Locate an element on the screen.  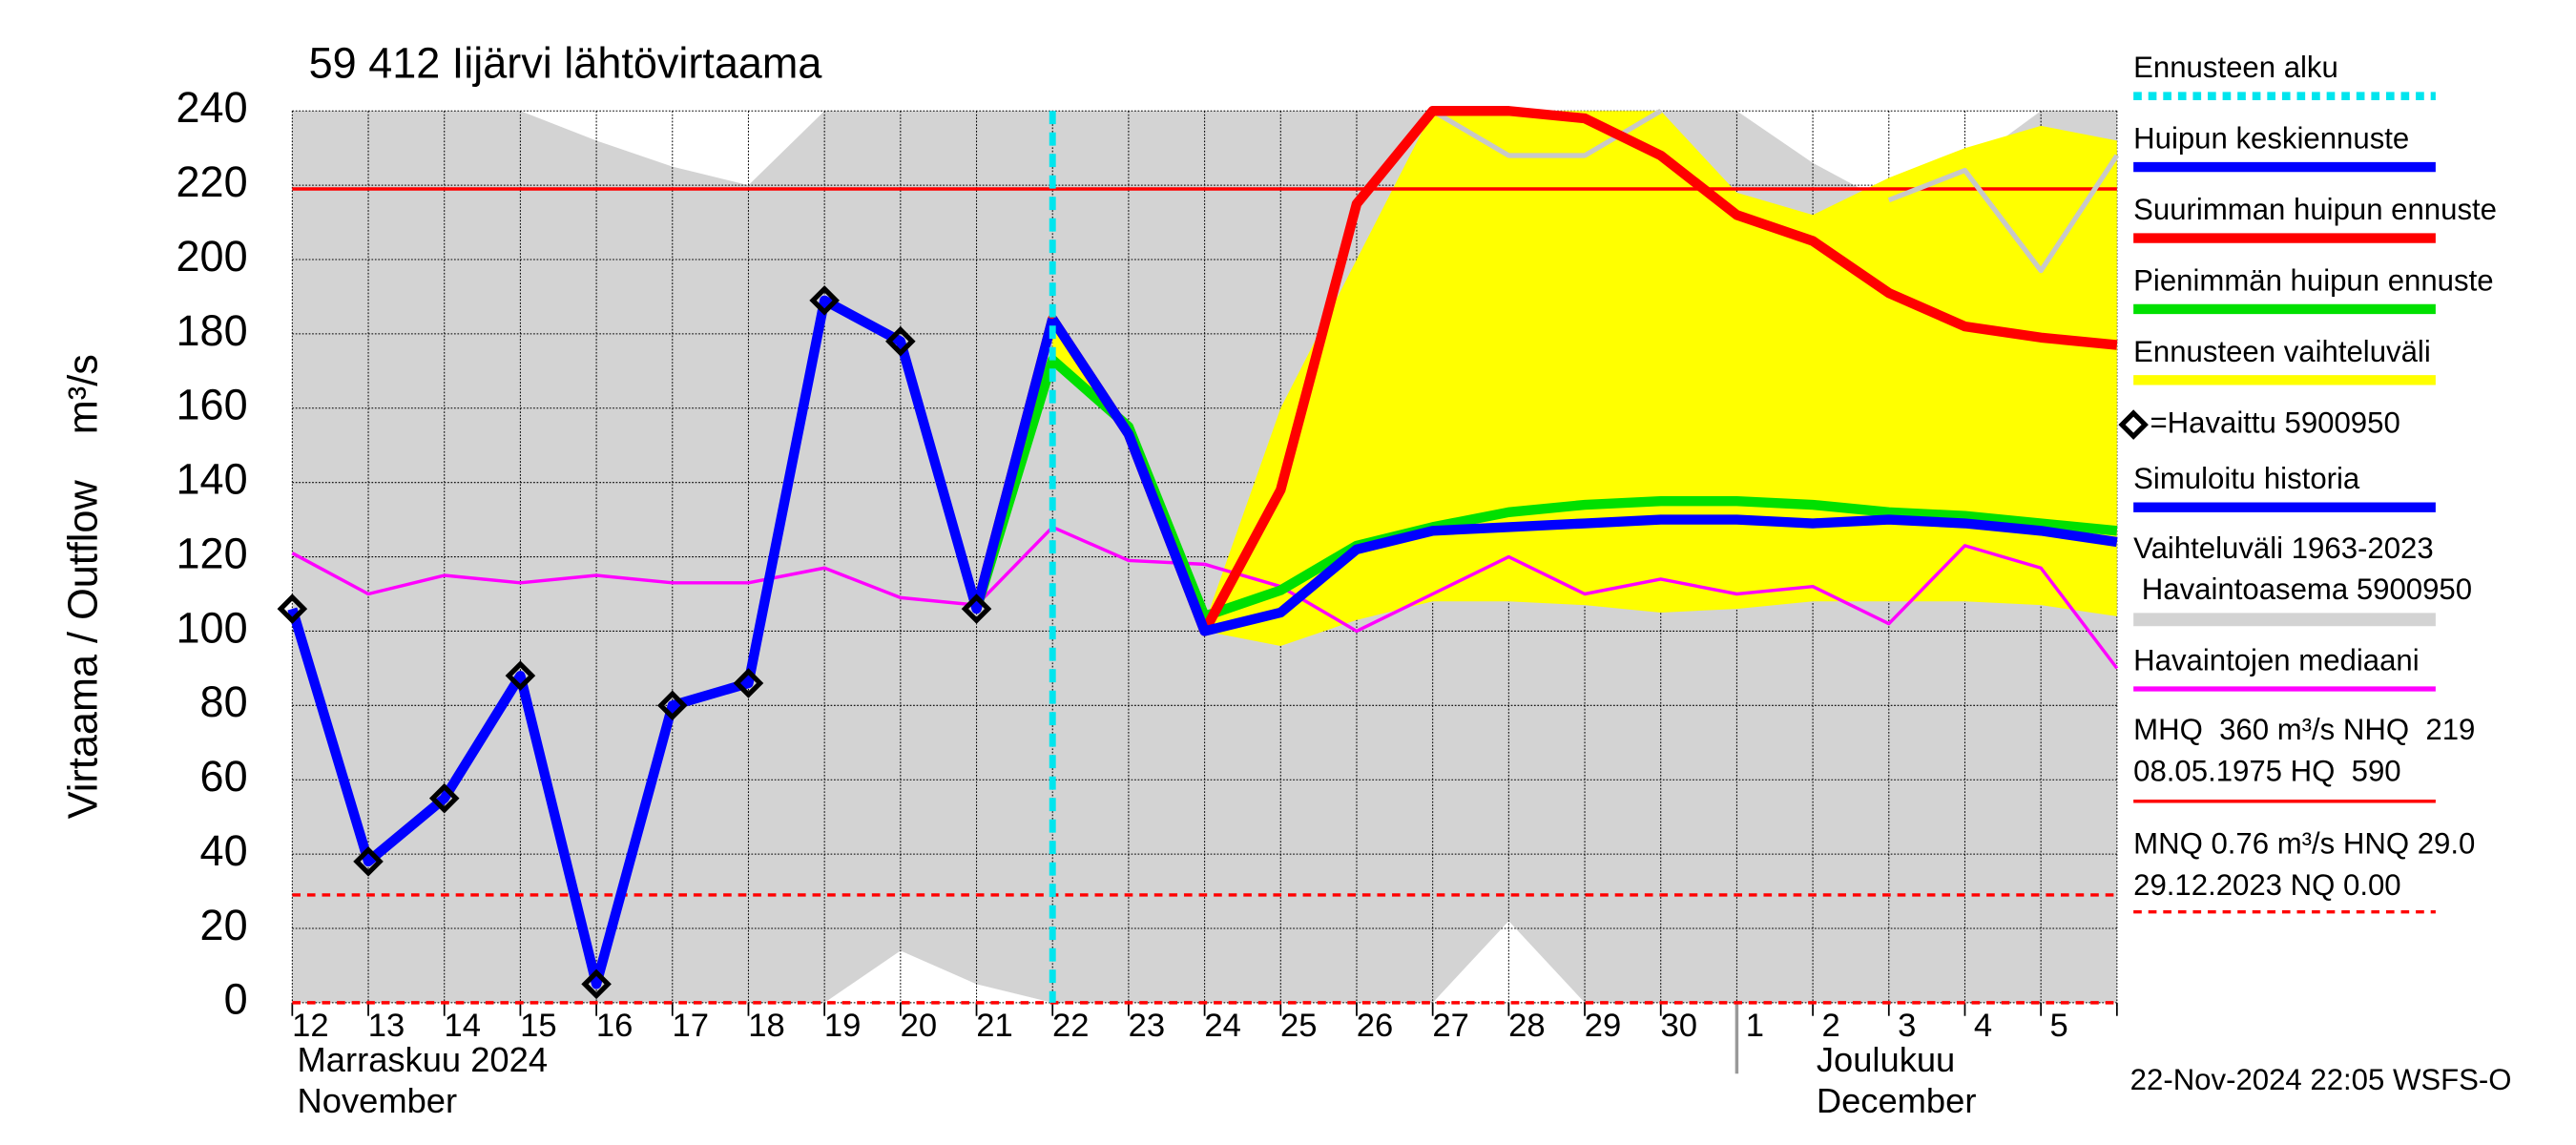
legend-label: Pienimmän huipun ennuste is located at coordinates (2313, 280).